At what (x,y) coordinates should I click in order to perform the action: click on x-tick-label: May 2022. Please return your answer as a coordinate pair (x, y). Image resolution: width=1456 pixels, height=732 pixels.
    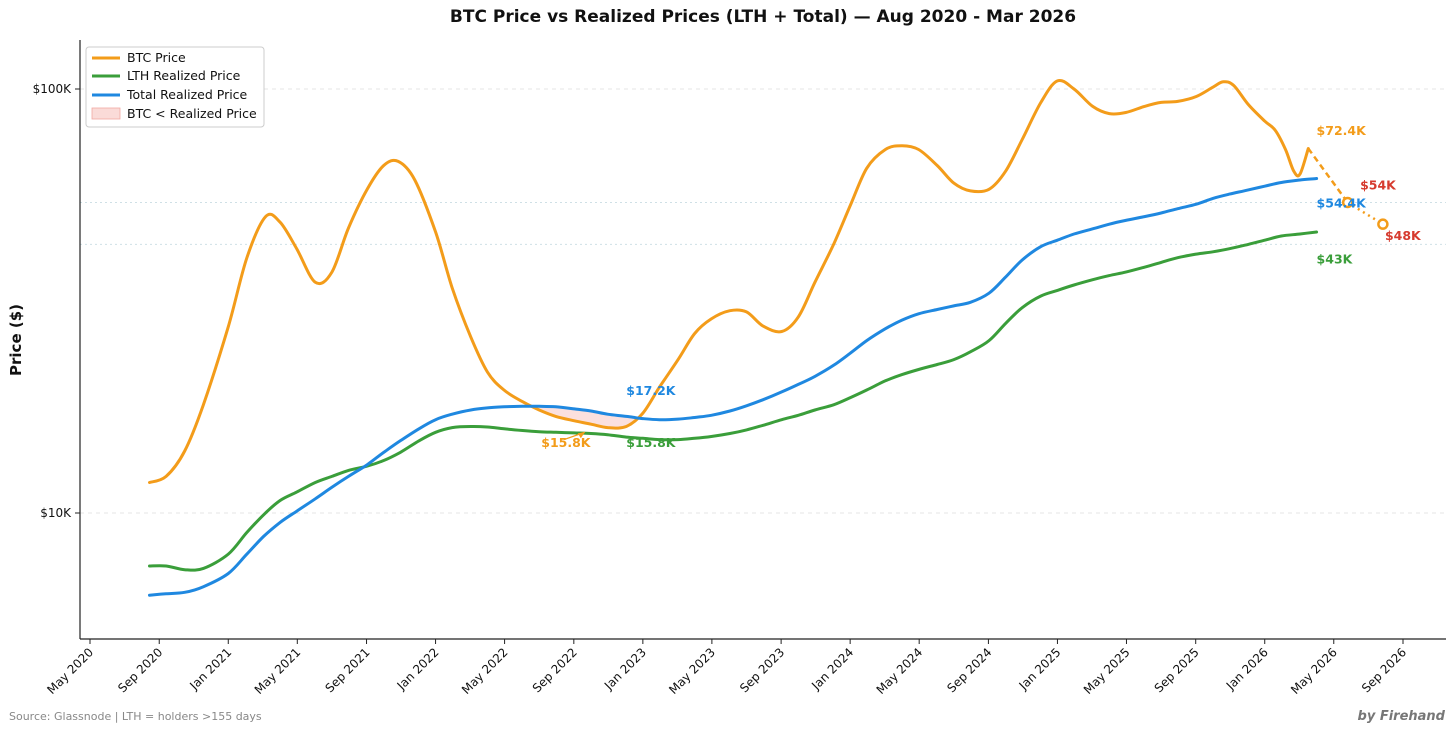
    Looking at the image, I should click on (485, 671).